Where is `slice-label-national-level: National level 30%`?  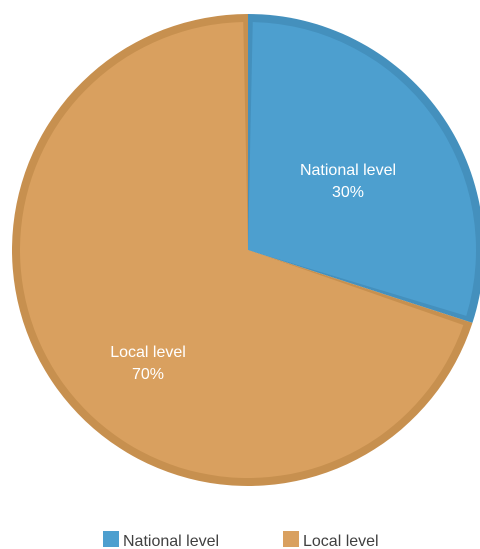
slice-label-national-level: National level 30% is located at coordinates (348, 181).